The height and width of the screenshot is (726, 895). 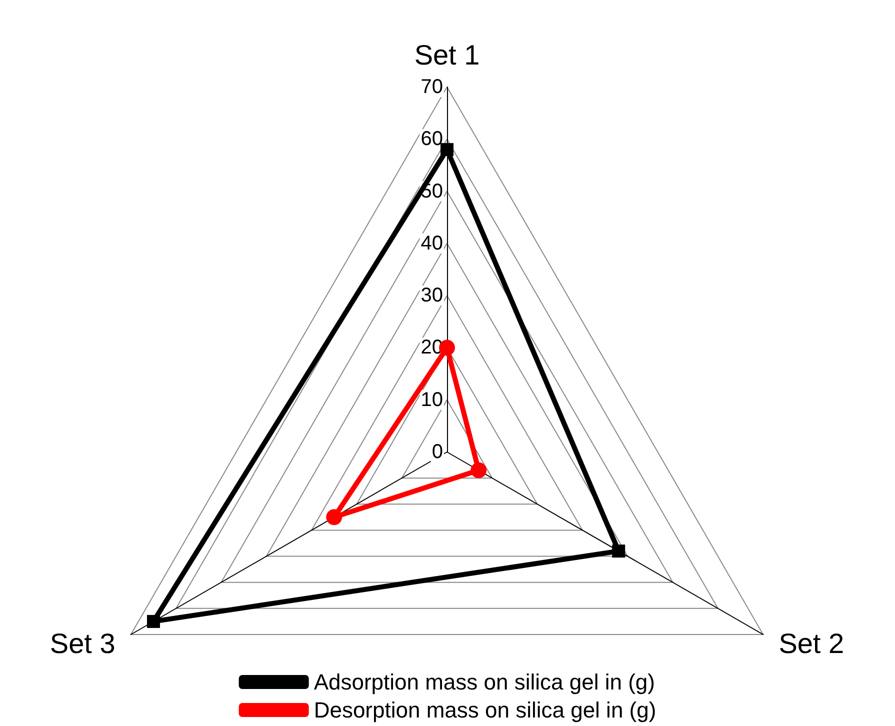 What do you see at coordinates (431, 295) in the screenshot?
I see `y-tick-label: 30` at bounding box center [431, 295].